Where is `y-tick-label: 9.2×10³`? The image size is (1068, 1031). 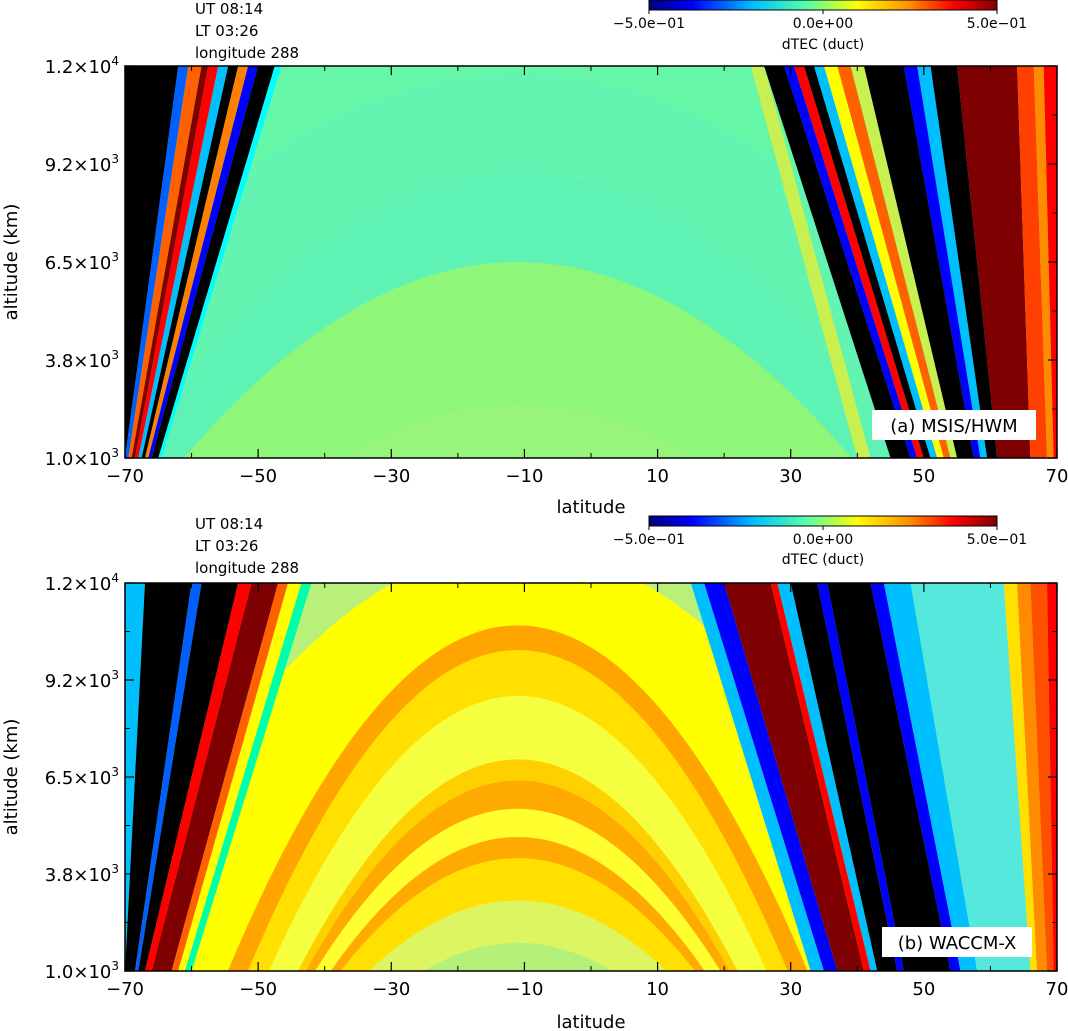 y-tick-label: 9.2×10³ is located at coordinates (82, 164).